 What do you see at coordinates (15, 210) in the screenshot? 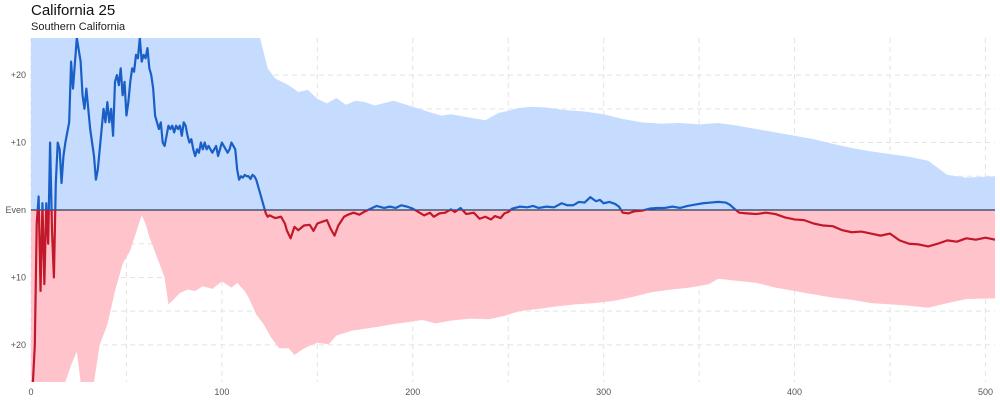
I see `y-tick-label: Even` at bounding box center [15, 210].